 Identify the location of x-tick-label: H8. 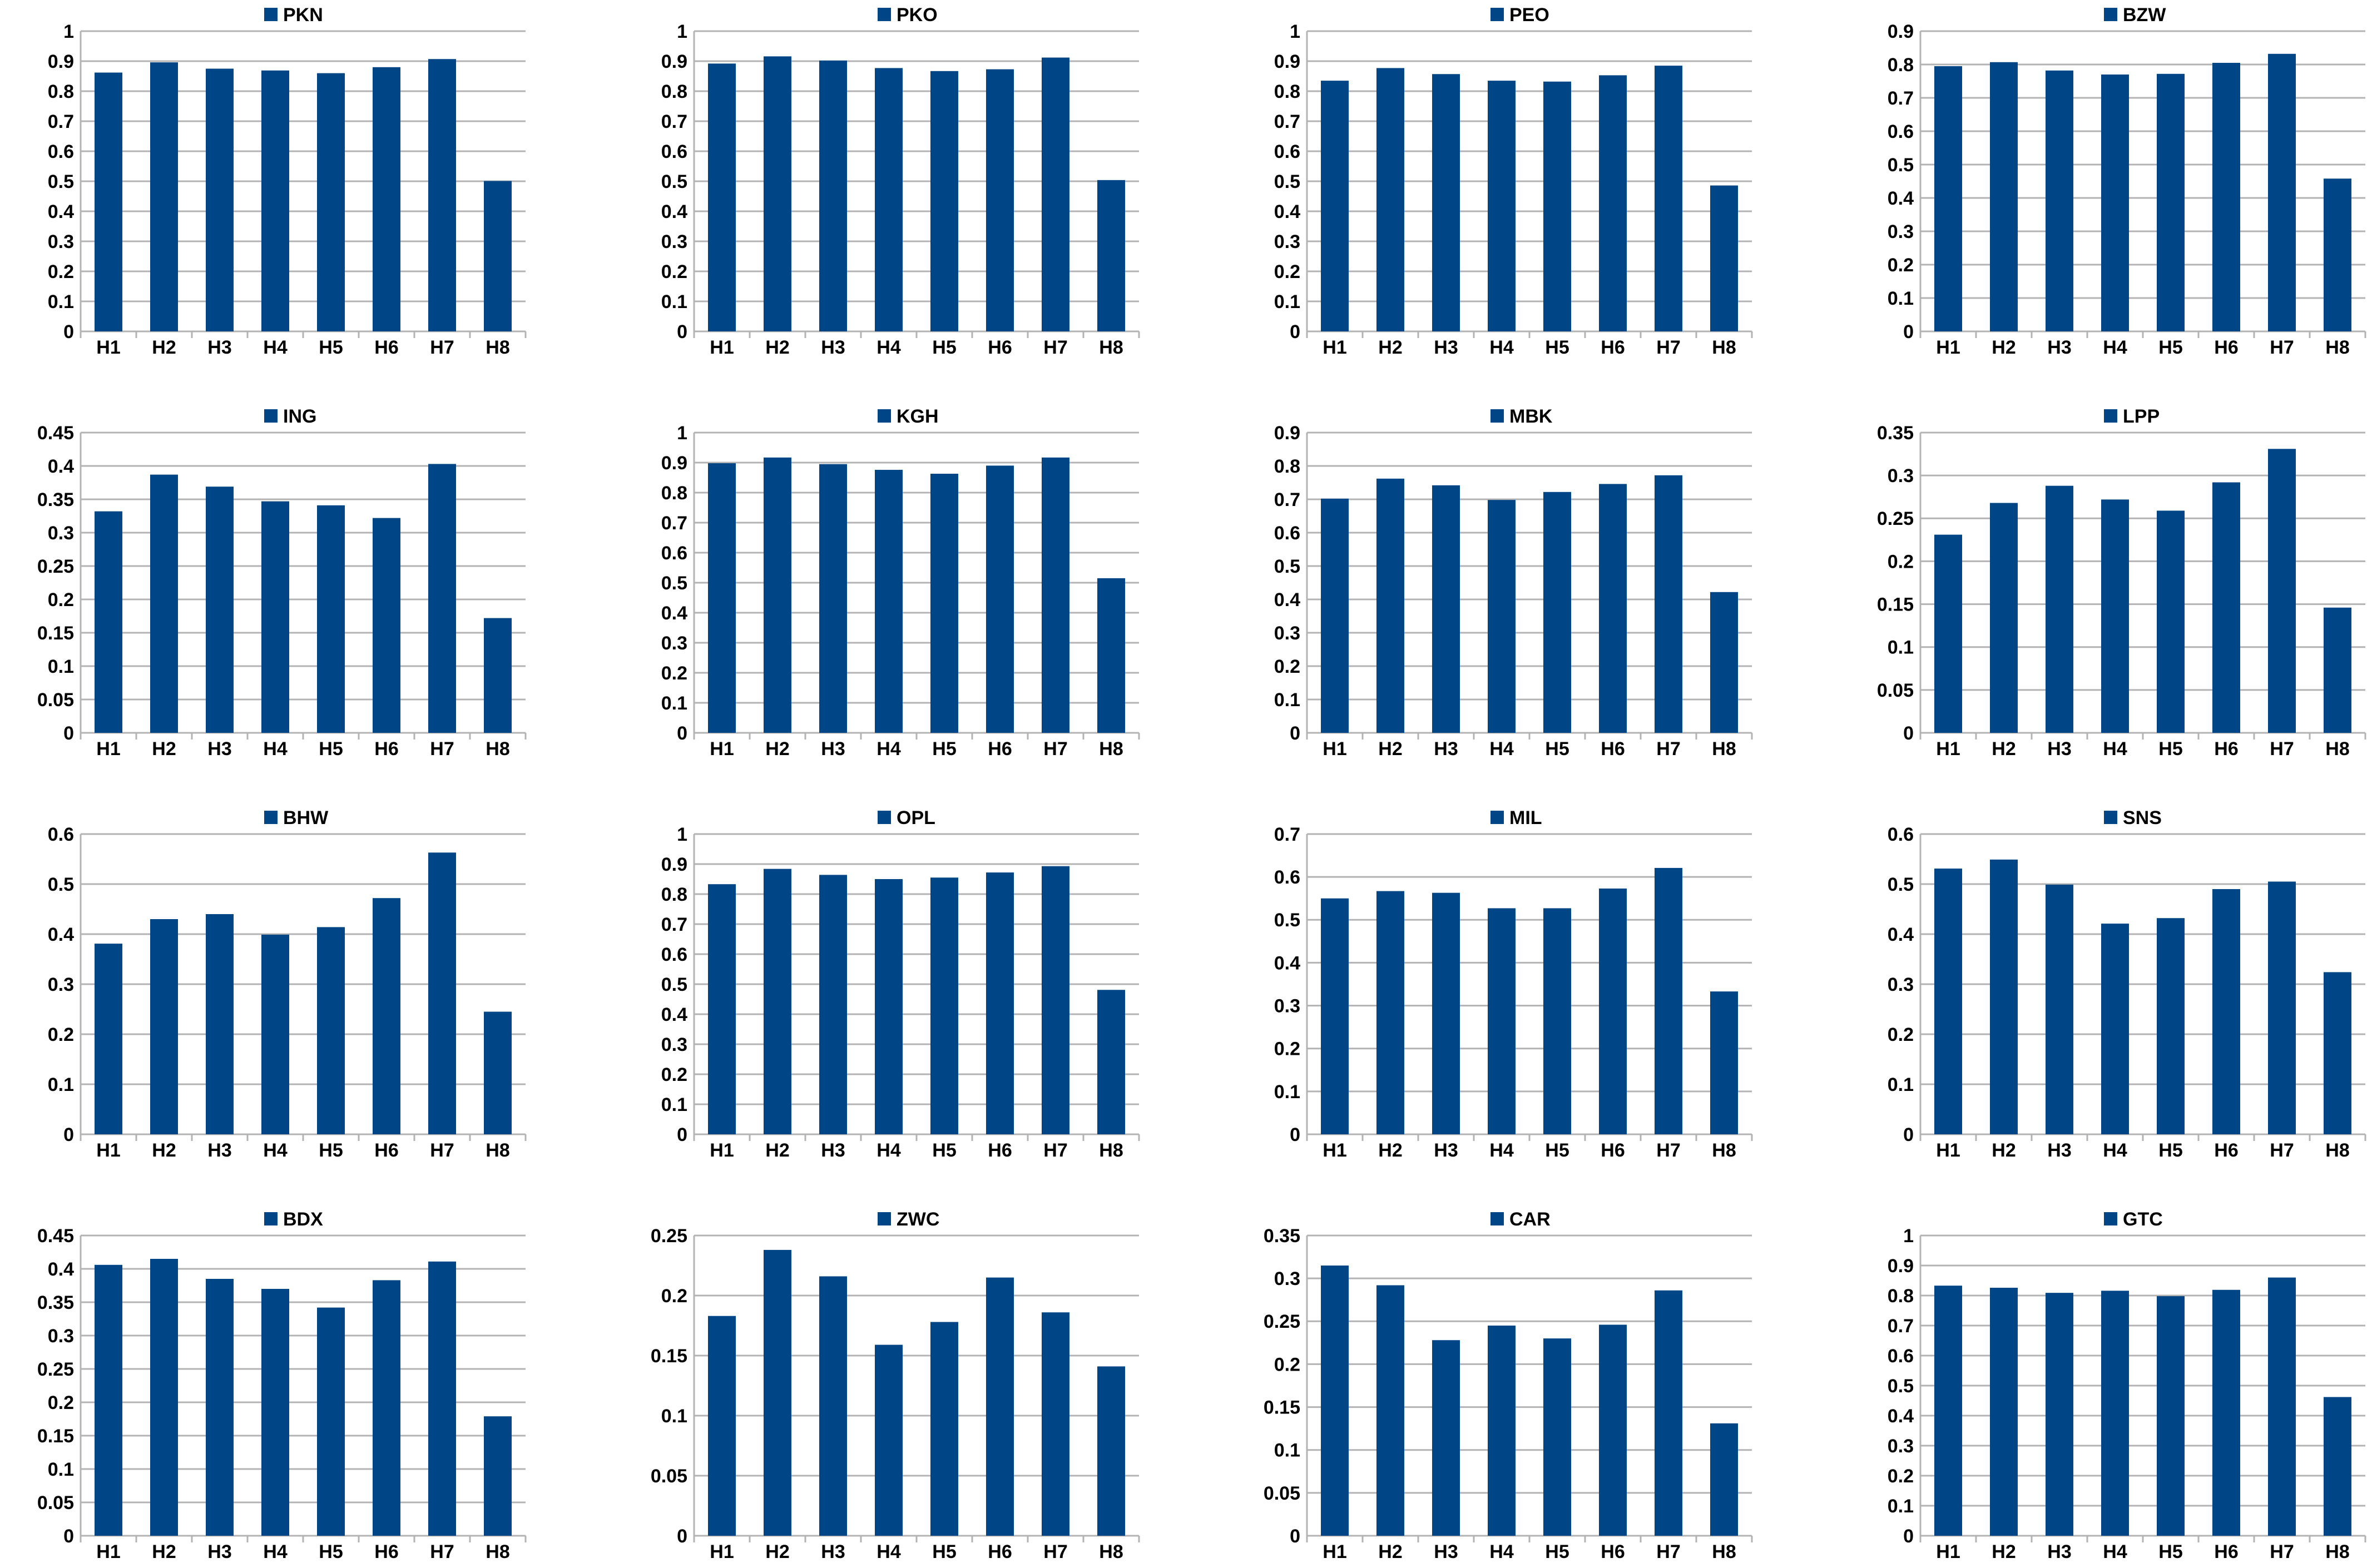
(497, 1552).